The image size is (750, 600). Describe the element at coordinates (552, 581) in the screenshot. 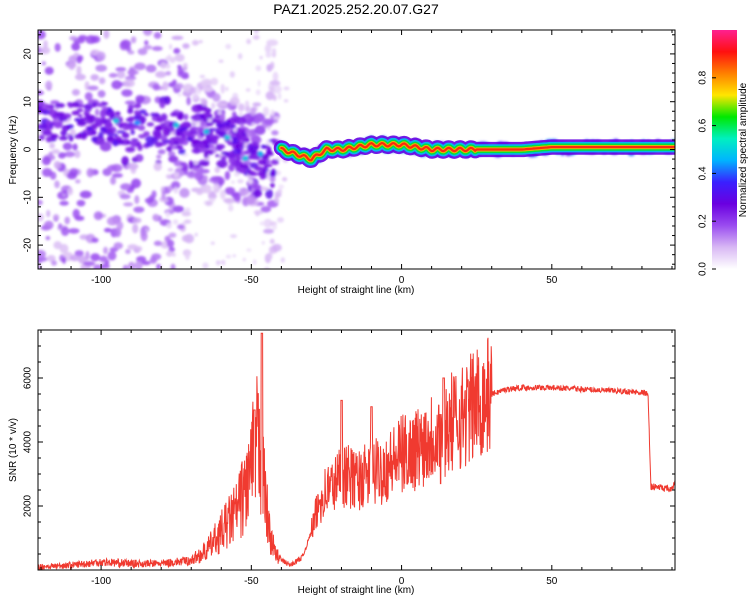

I see `x-tick-label: 50` at that location.